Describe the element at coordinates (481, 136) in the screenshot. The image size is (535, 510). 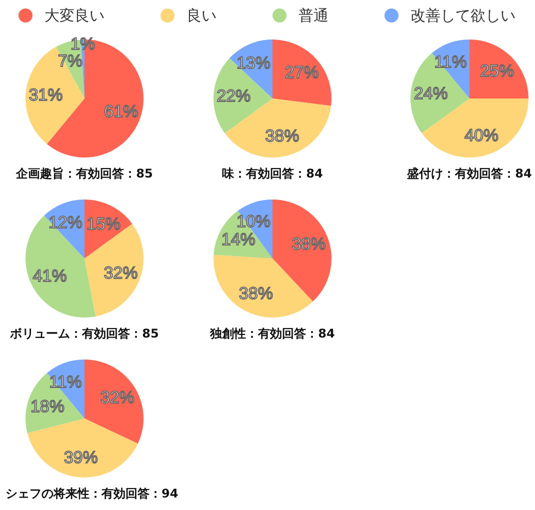
I see `data-label: 40%` at that location.